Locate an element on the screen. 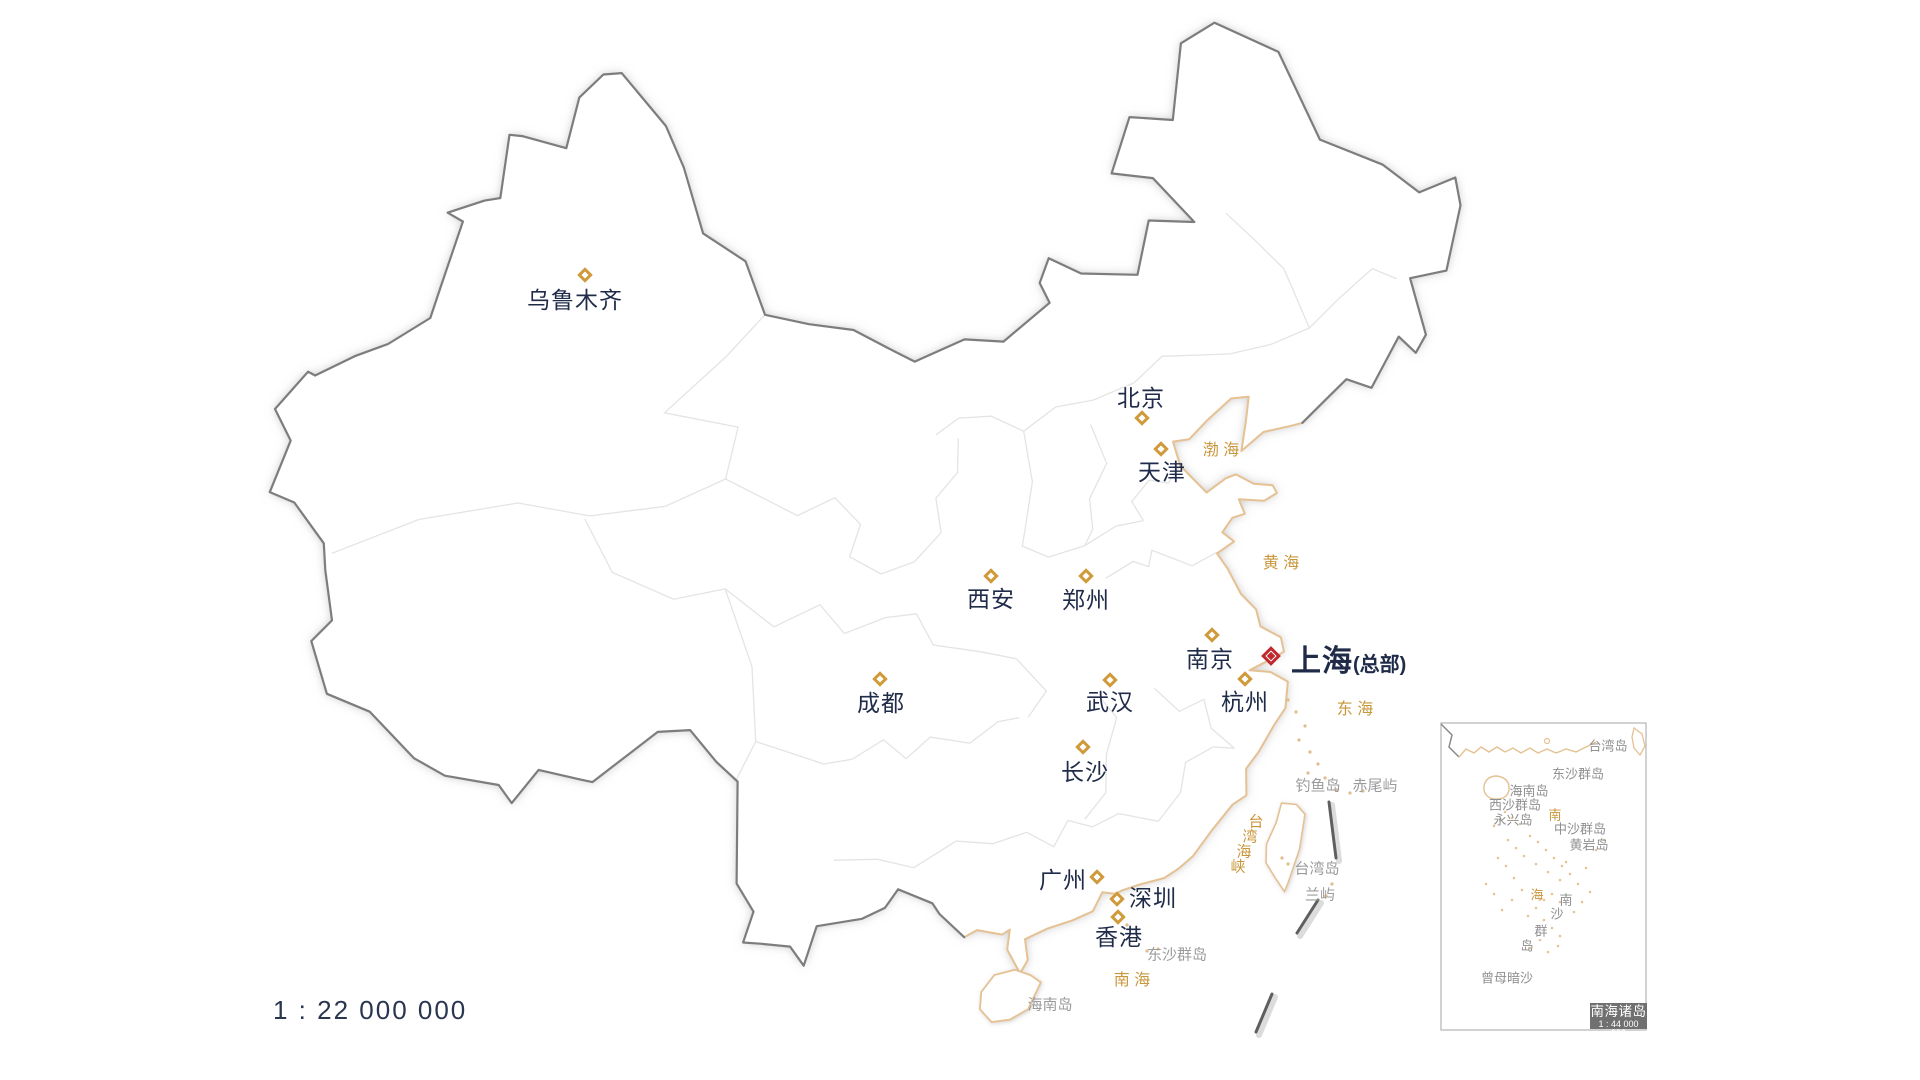  boundary-dash-halo is located at coordinates (1267, 1016).